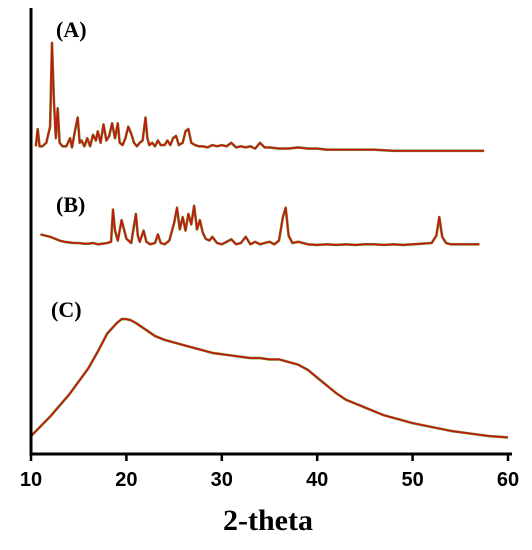 The width and height of the screenshot is (532, 550). What do you see at coordinates (31, 480) in the screenshot?
I see `x-tick-label-10: 10` at bounding box center [31, 480].